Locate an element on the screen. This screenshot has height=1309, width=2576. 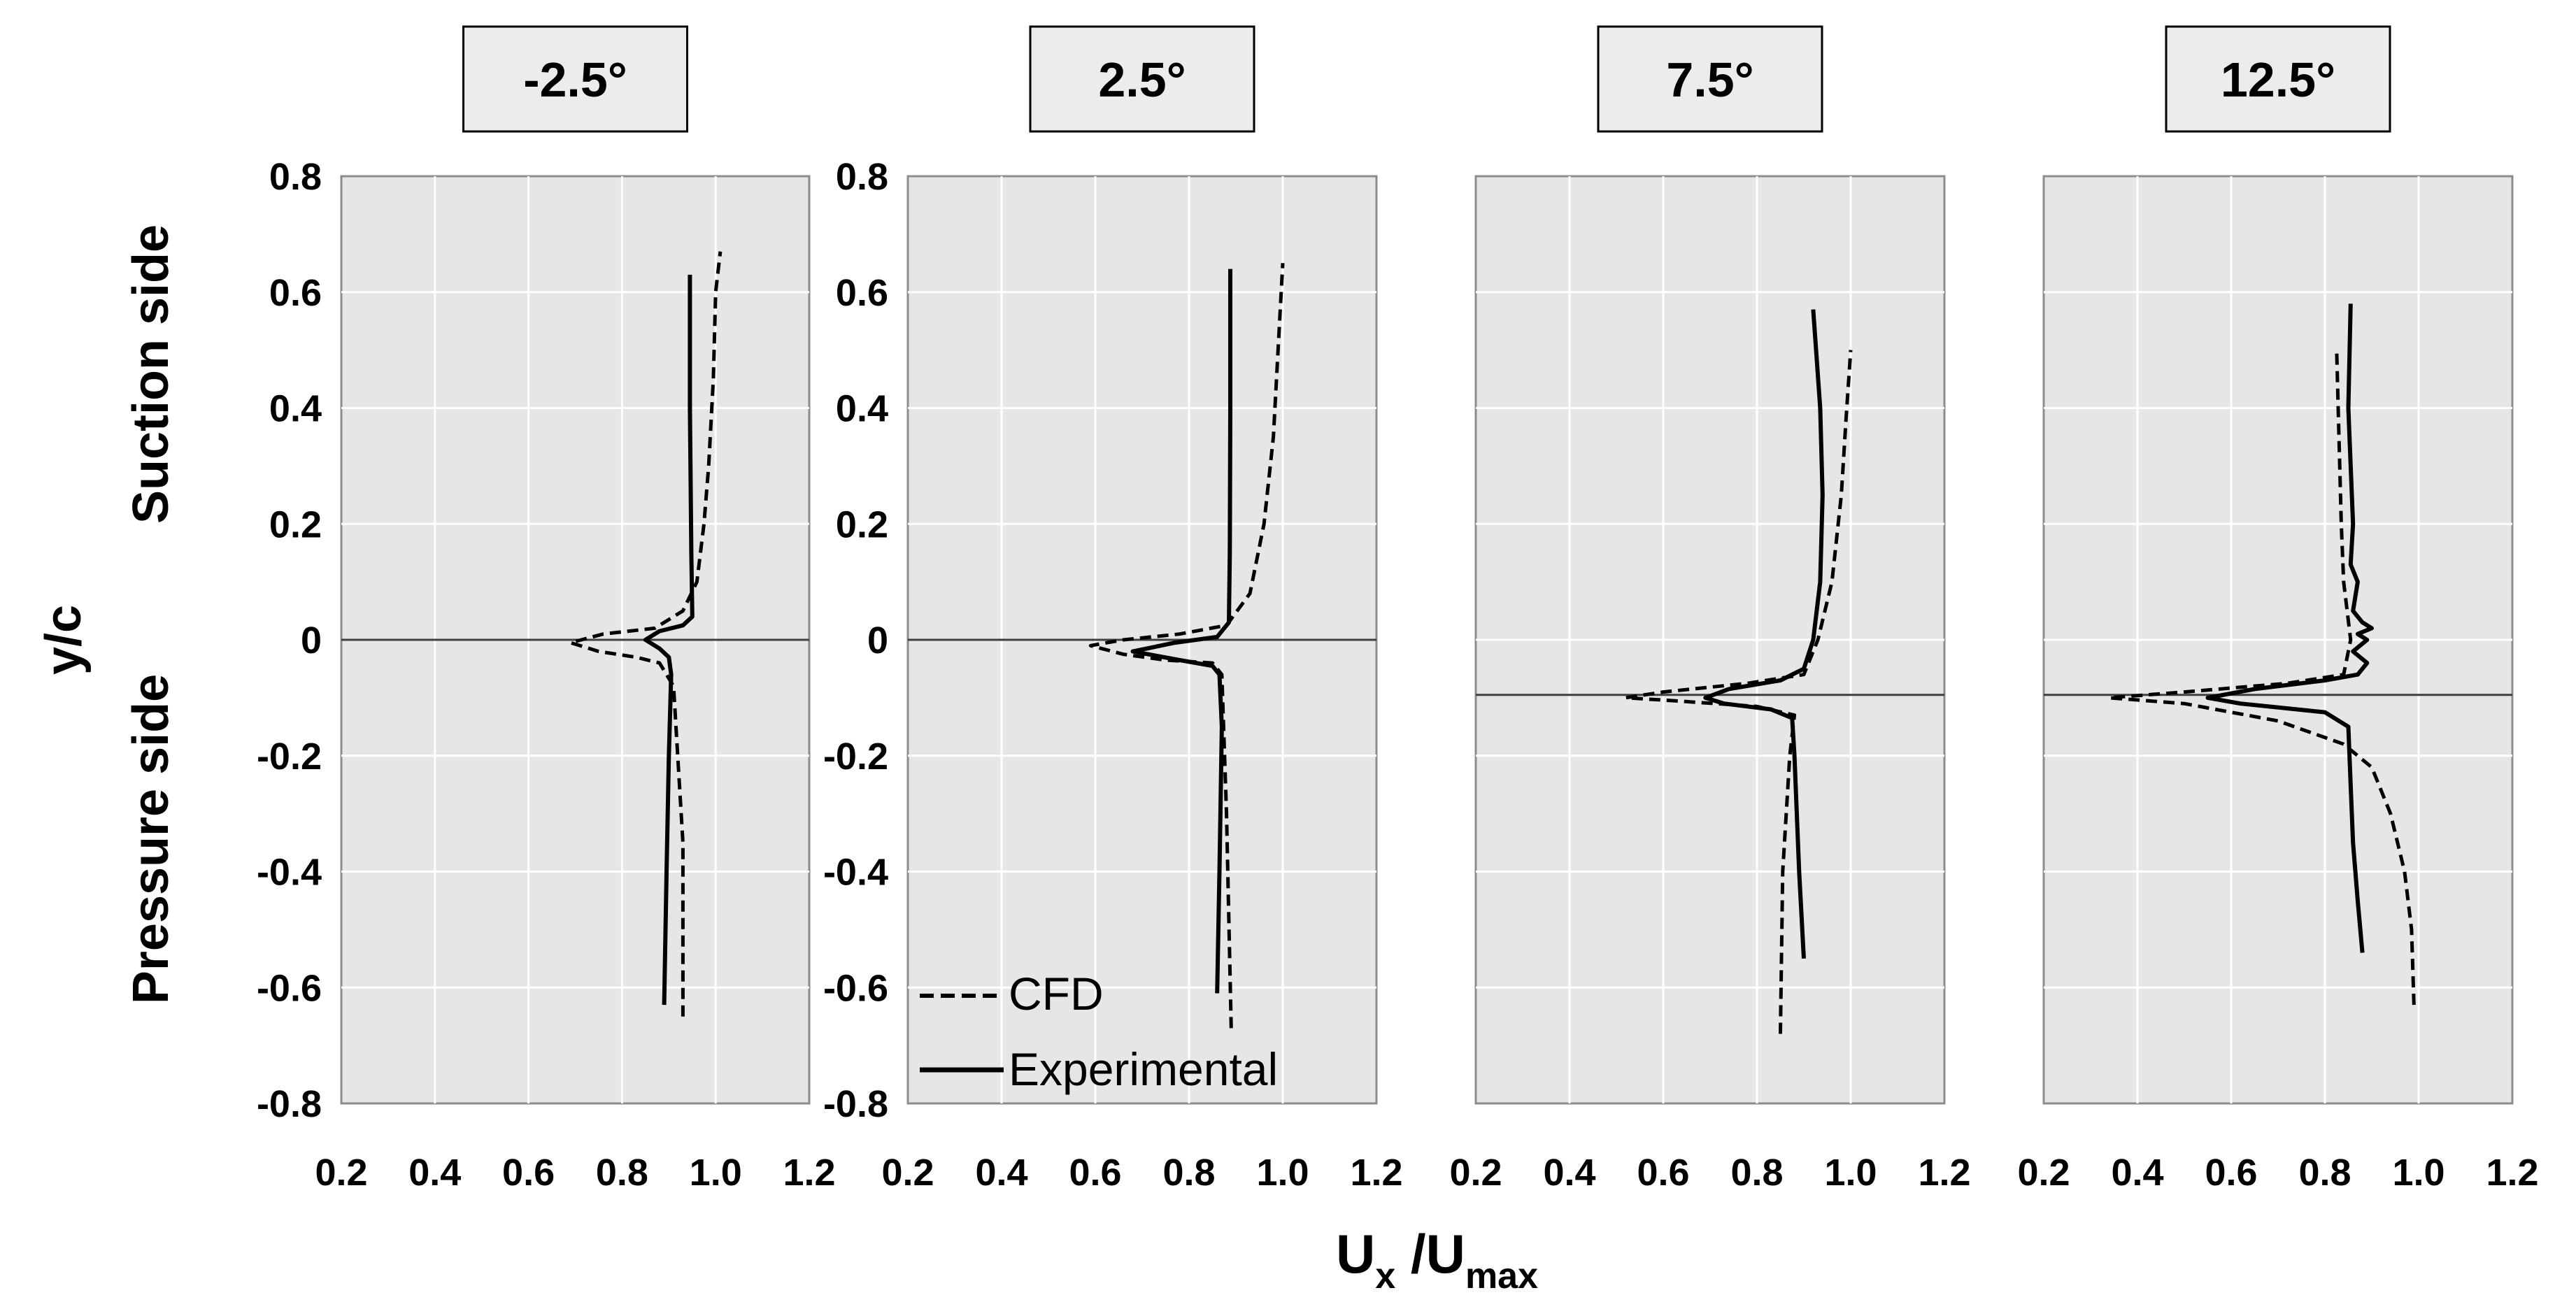
panel-title: -2.5° is located at coordinates (575, 79).